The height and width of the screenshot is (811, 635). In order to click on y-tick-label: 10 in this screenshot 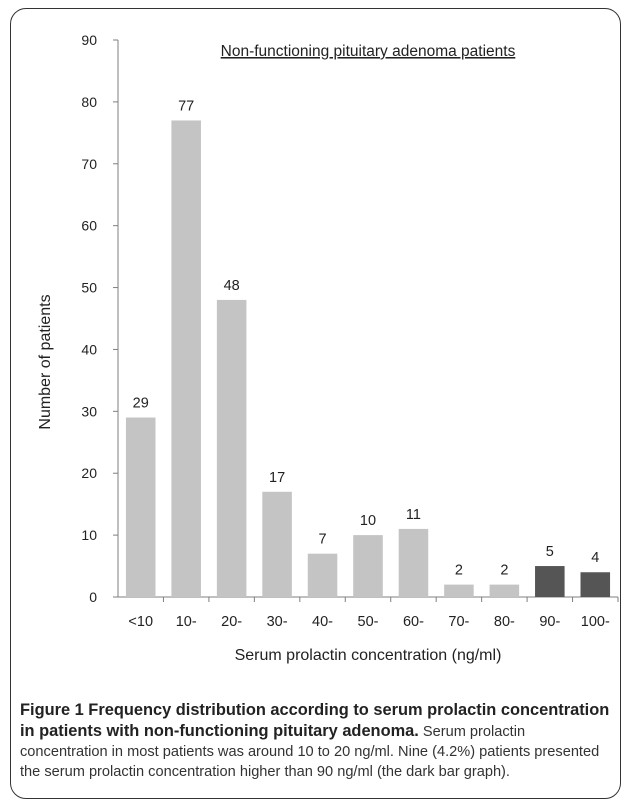, I will do `click(89, 535)`.